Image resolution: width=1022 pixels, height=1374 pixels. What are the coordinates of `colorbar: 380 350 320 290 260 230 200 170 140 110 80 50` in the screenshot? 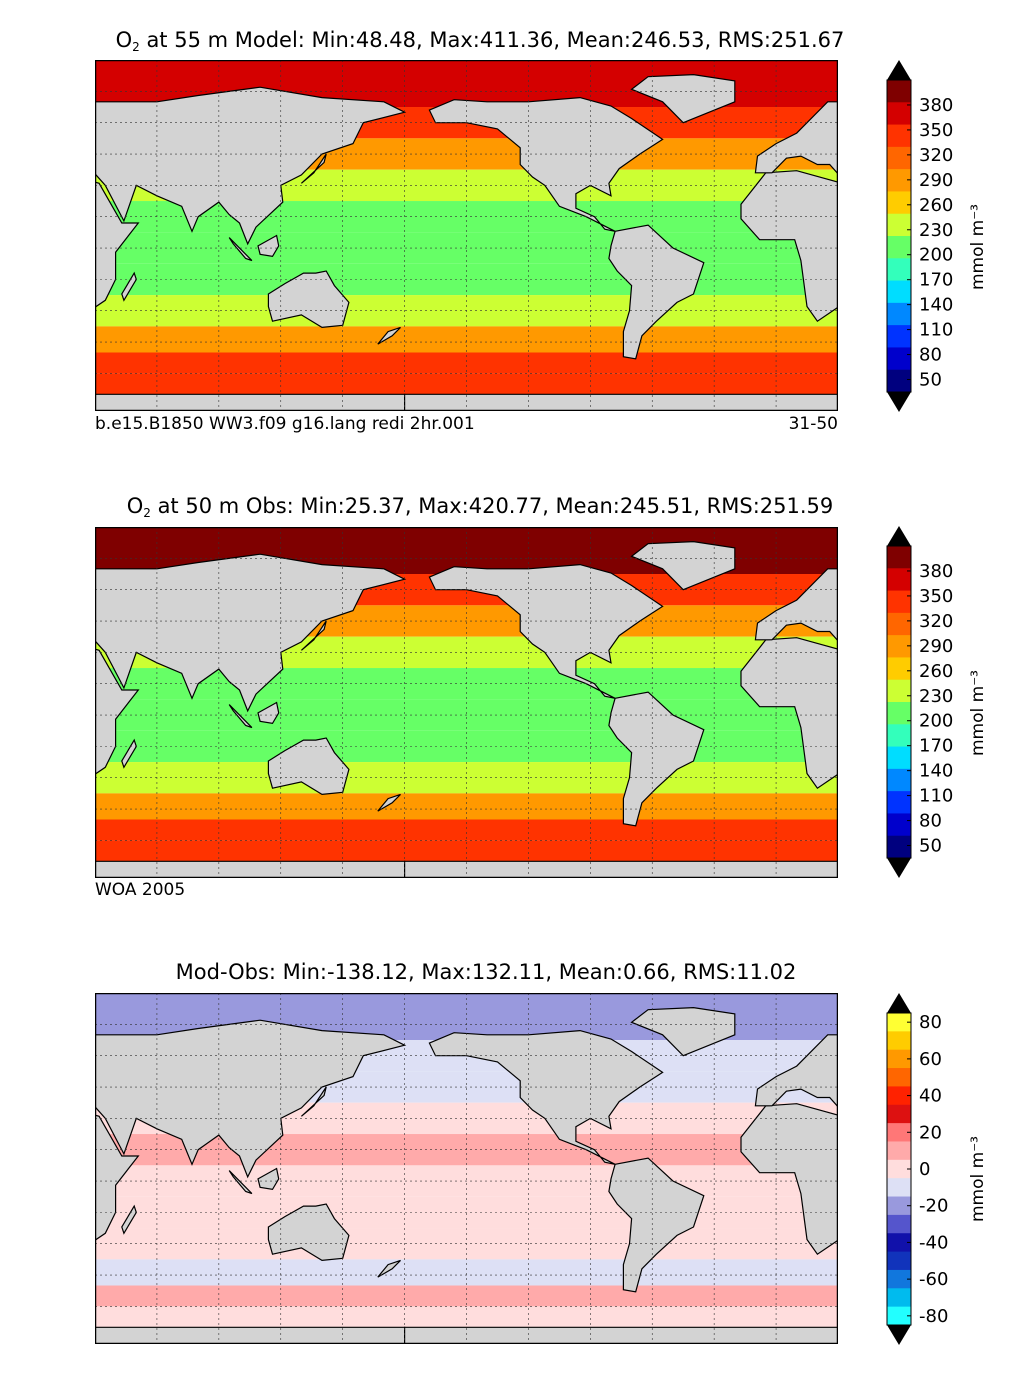 It's located at (919, 236).